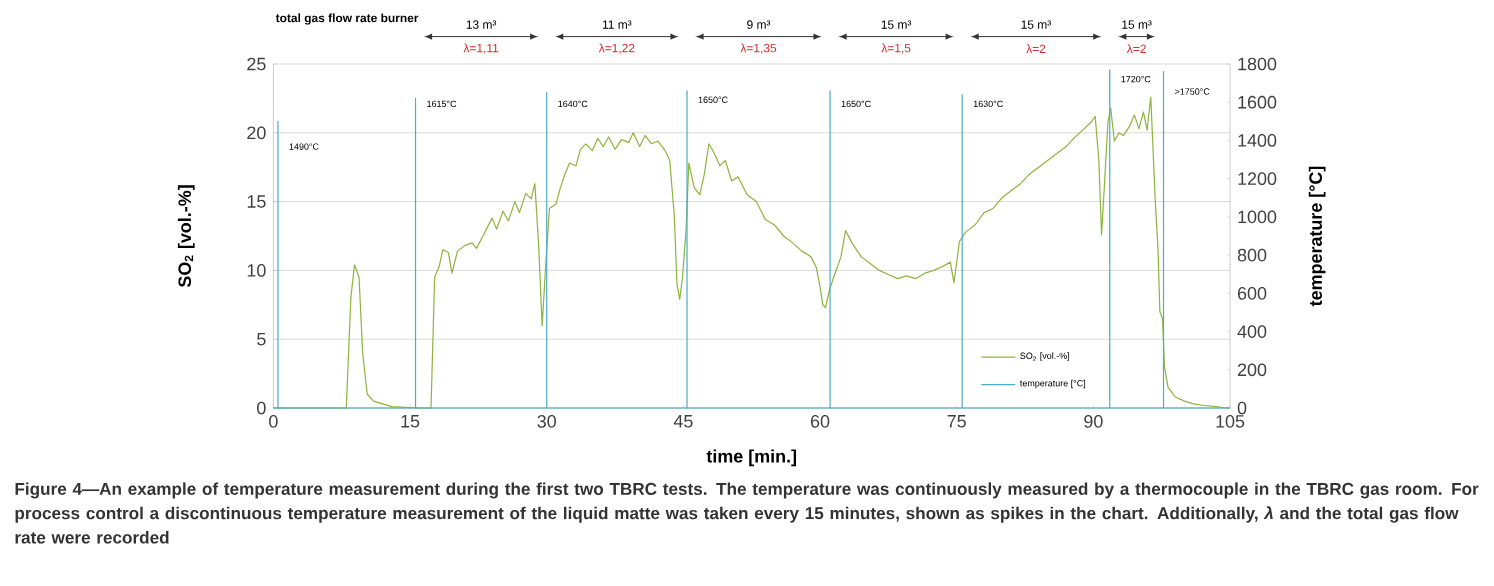 The height and width of the screenshot is (586, 1494). I want to click on y-axis-title: SO$_{2}$ [vol.-%], so click(186, 236).